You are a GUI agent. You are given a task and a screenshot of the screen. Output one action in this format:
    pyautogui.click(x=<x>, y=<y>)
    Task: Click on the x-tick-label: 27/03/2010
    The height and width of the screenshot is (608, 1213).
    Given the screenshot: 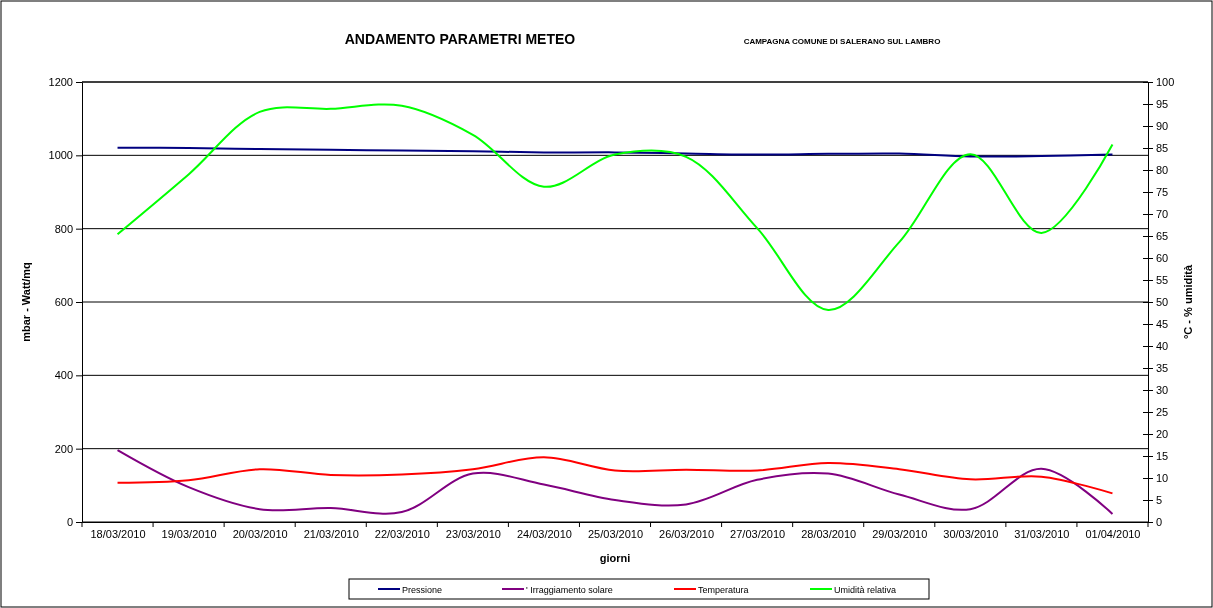 What is the action you would take?
    pyautogui.click(x=758, y=533)
    